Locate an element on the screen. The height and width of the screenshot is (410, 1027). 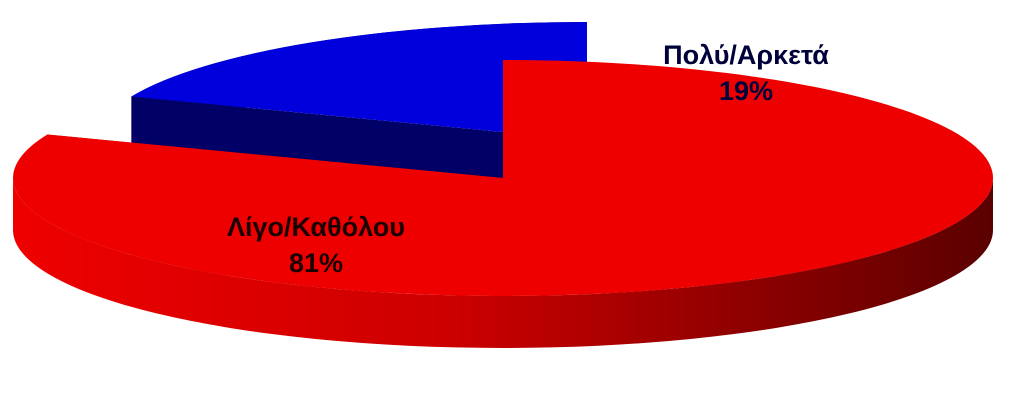
slice-label-percent-1: 19% is located at coordinates (746, 91).